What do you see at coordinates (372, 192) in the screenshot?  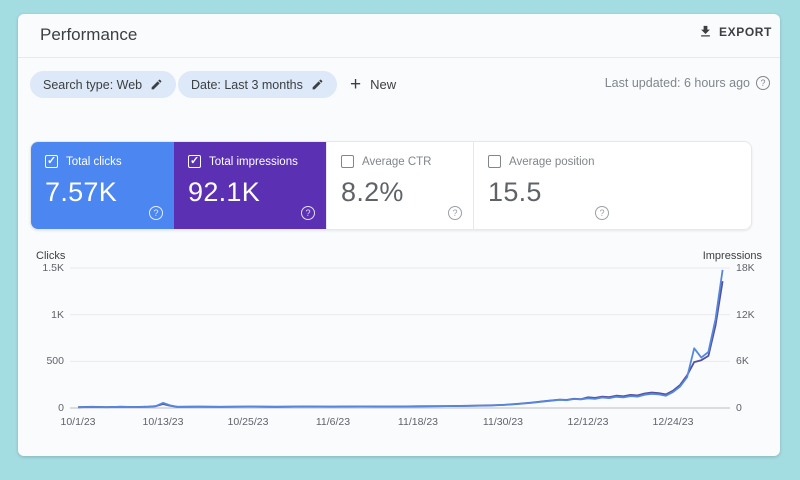 I see `card-value: 8.2%` at bounding box center [372, 192].